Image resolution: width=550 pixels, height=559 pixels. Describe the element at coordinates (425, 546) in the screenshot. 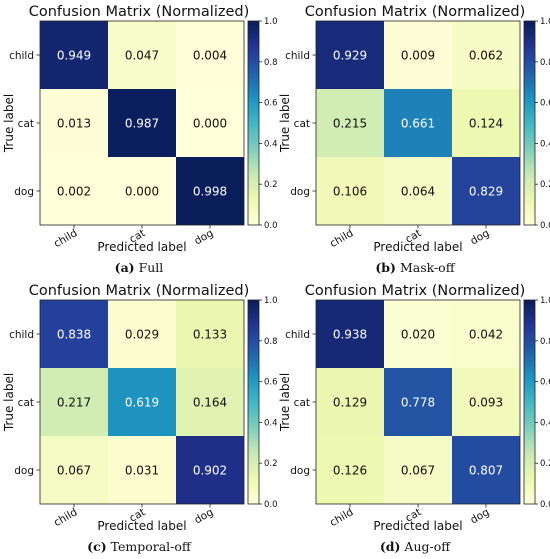

I see `caption-text: Aug-off` at that location.